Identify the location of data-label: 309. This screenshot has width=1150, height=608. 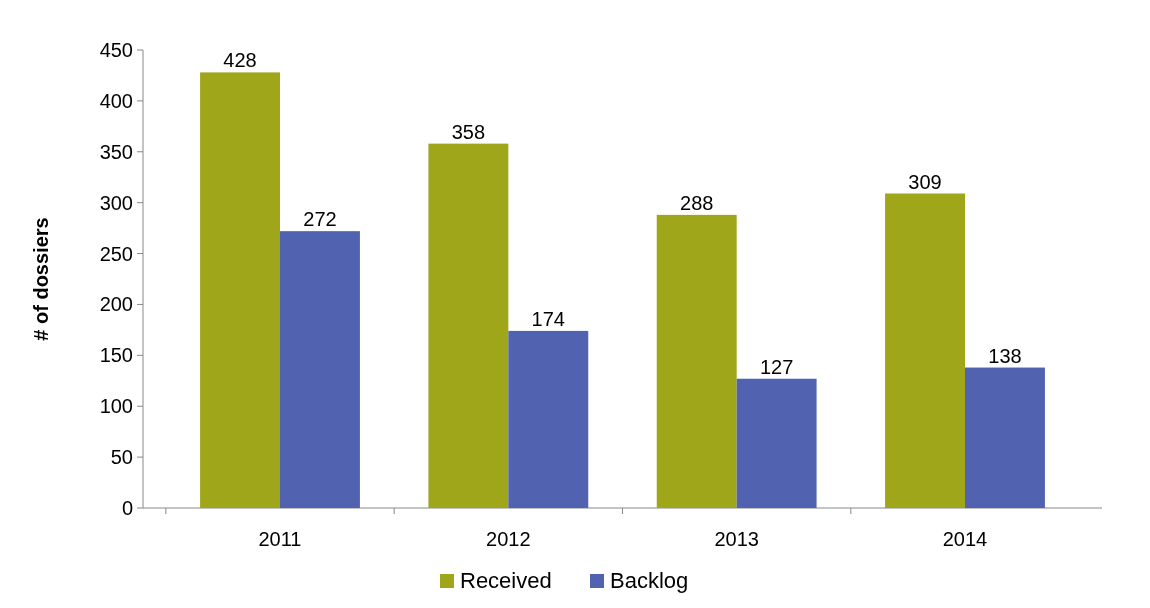
(925, 181).